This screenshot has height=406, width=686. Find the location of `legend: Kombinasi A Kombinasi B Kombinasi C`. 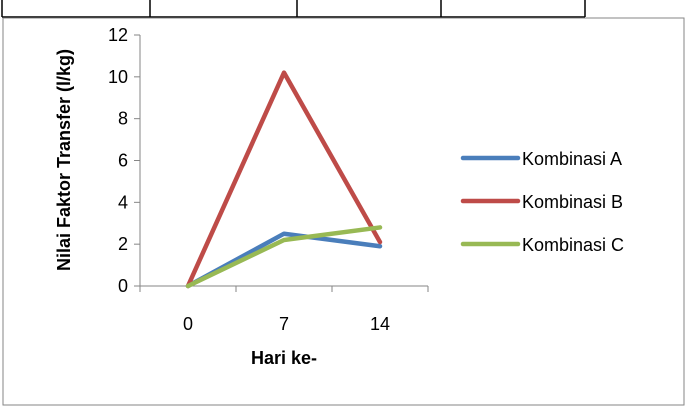

legend: Kombinasi A Kombinasi B Kombinasi C is located at coordinates (542, 202).